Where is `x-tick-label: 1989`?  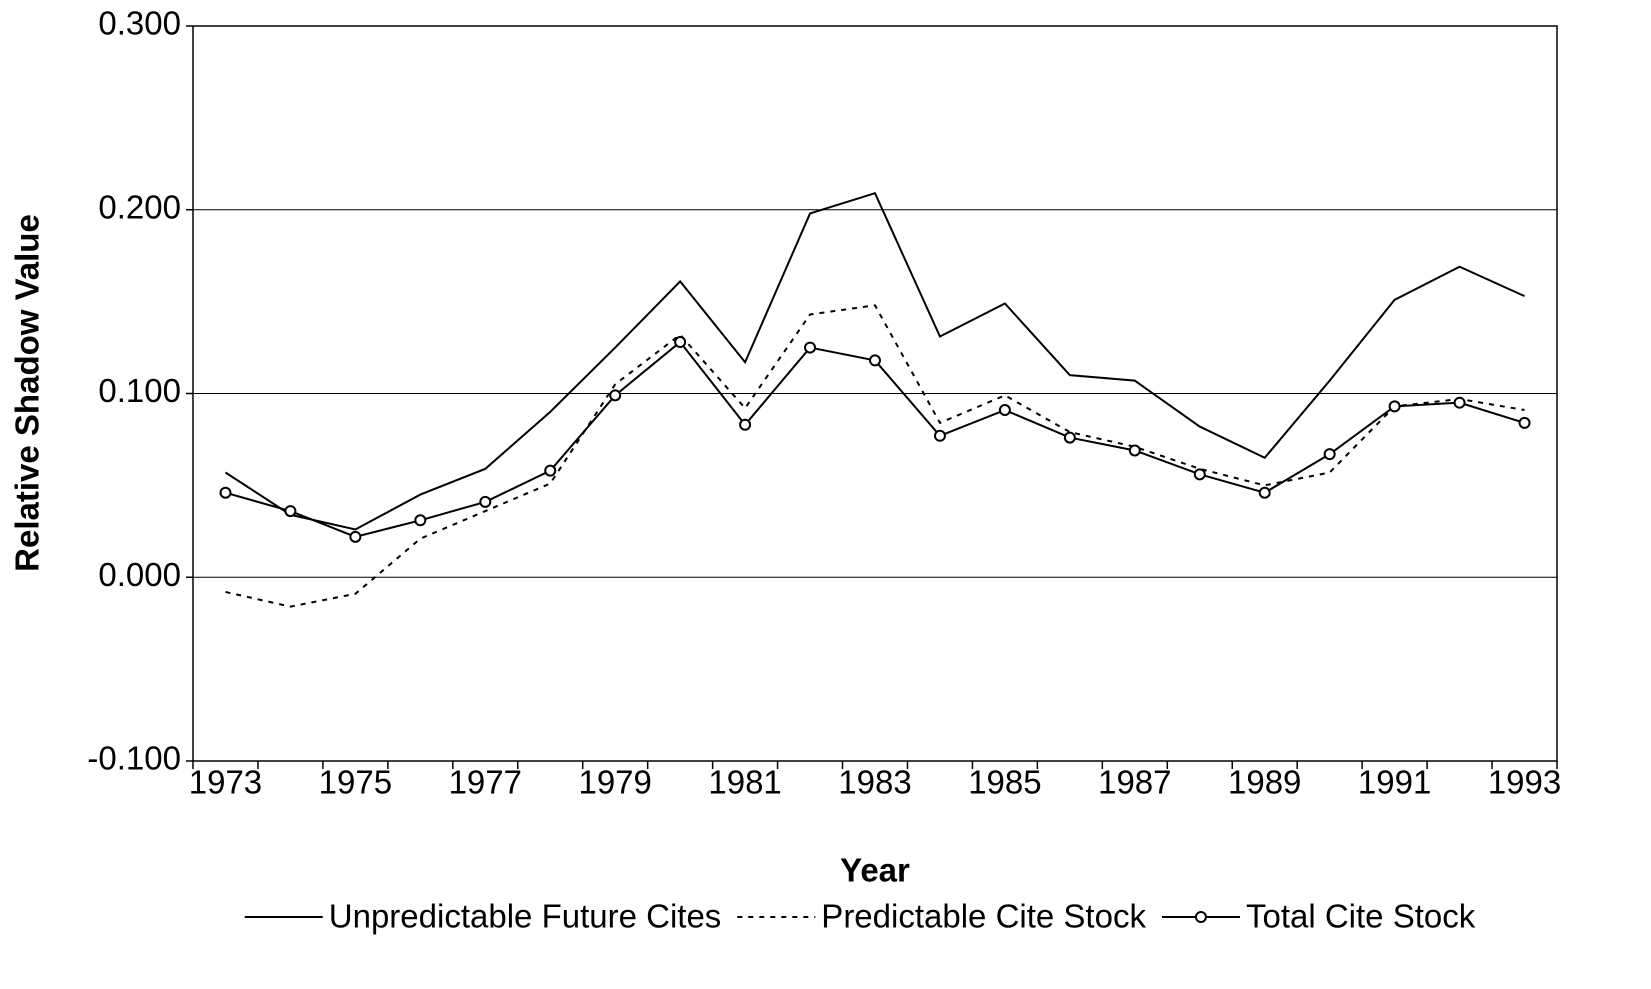 x-tick-label: 1989 is located at coordinates (1264, 782).